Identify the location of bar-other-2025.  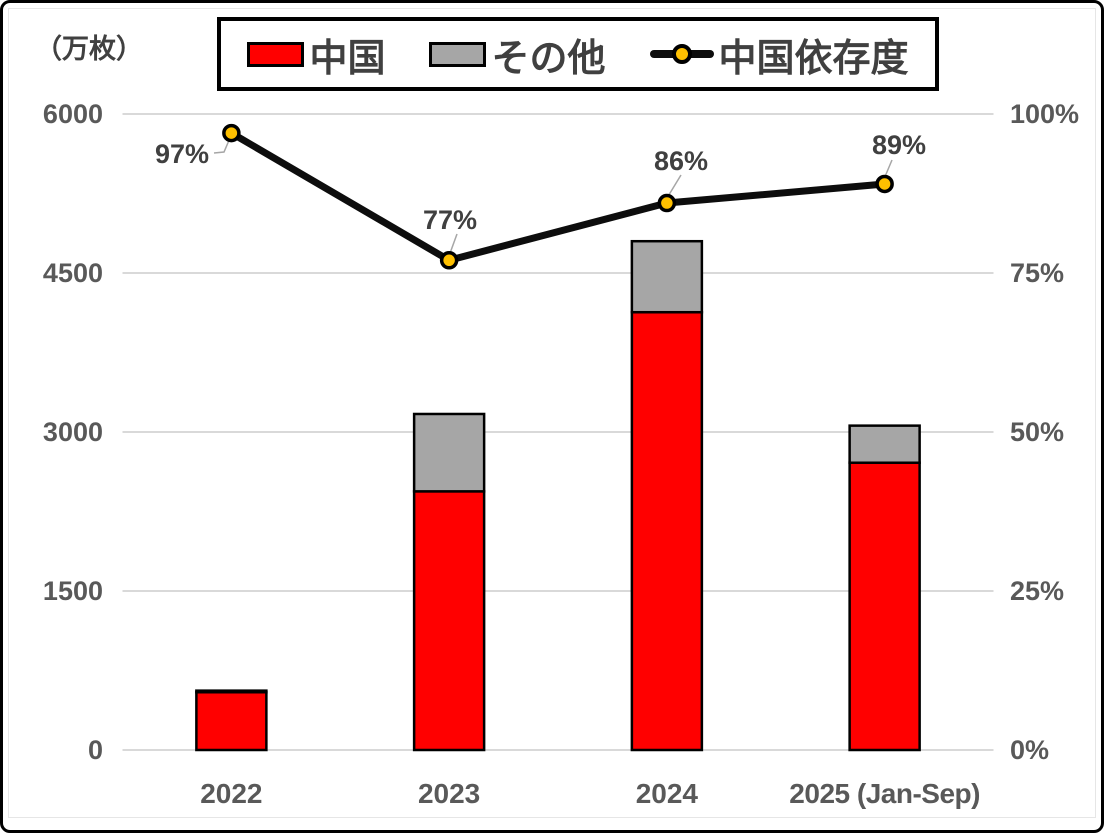
(884, 444).